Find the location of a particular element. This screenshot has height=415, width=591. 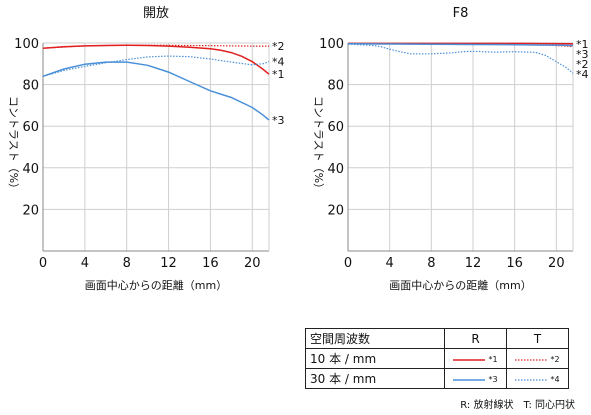

legend-header-row: 空間周波数 R T is located at coordinates (437, 338).